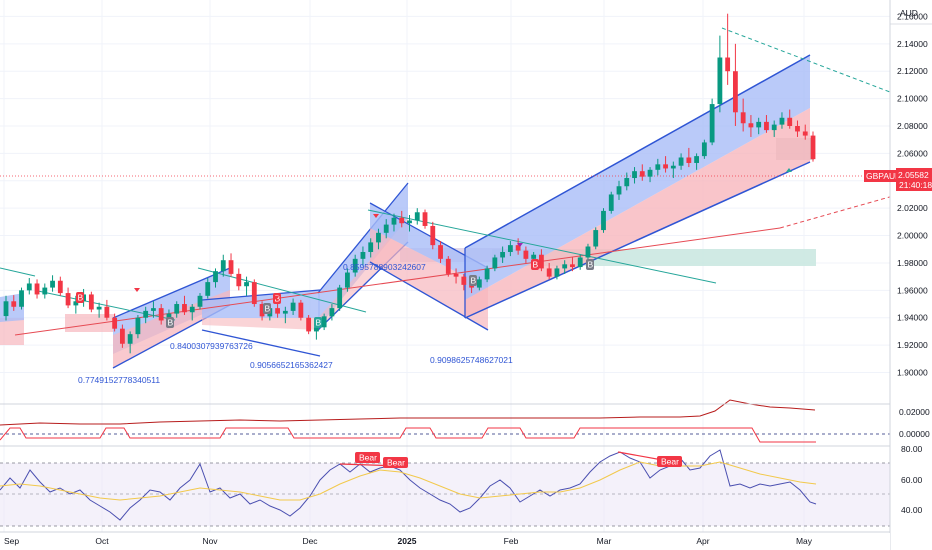 This screenshot has width=932, height=550. I want to click on pattern-label-3: 0.9056652165362427, so click(291, 365).